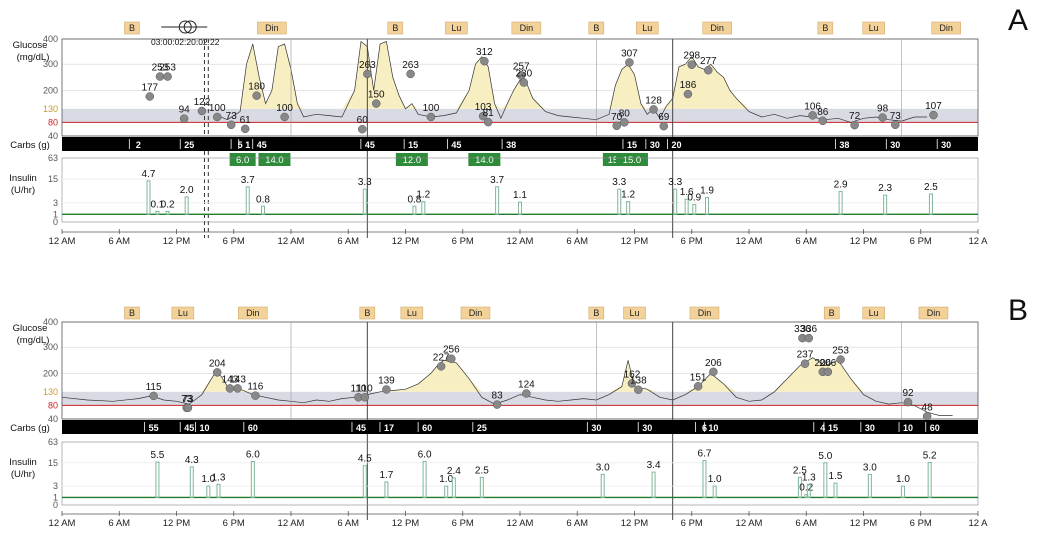 The height and width of the screenshot is (548, 1046). Describe the element at coordinates (707, 190) in the screenshot. I see `insulin-bolus-label: 1.9` at that location.